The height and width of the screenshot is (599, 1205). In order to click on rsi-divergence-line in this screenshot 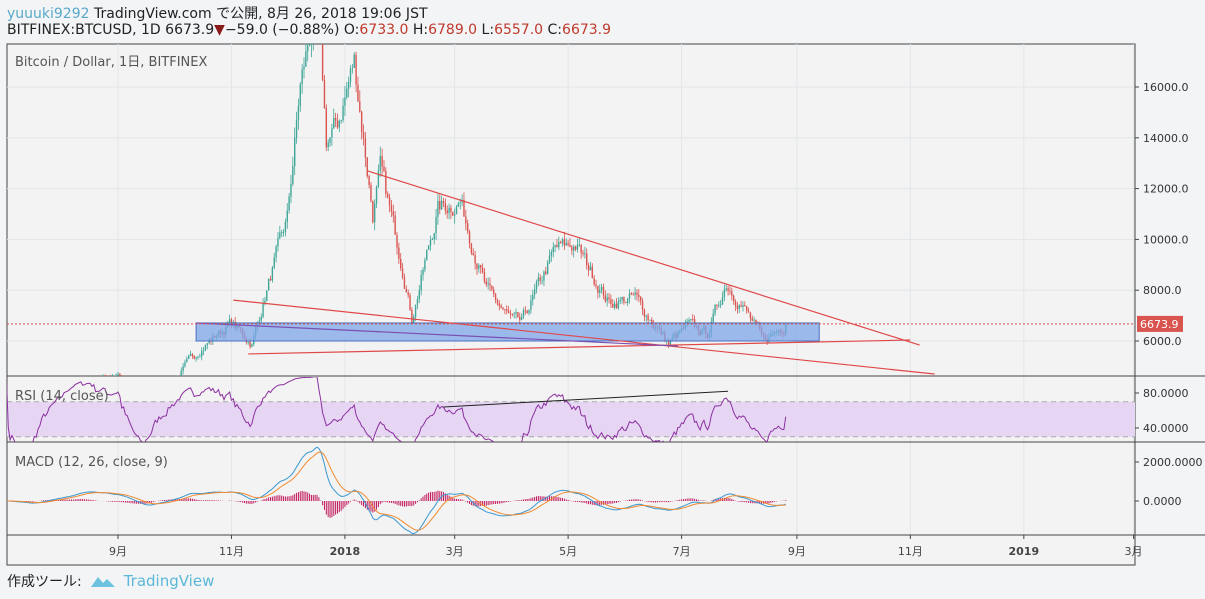, I will do `click(586, 399)`.